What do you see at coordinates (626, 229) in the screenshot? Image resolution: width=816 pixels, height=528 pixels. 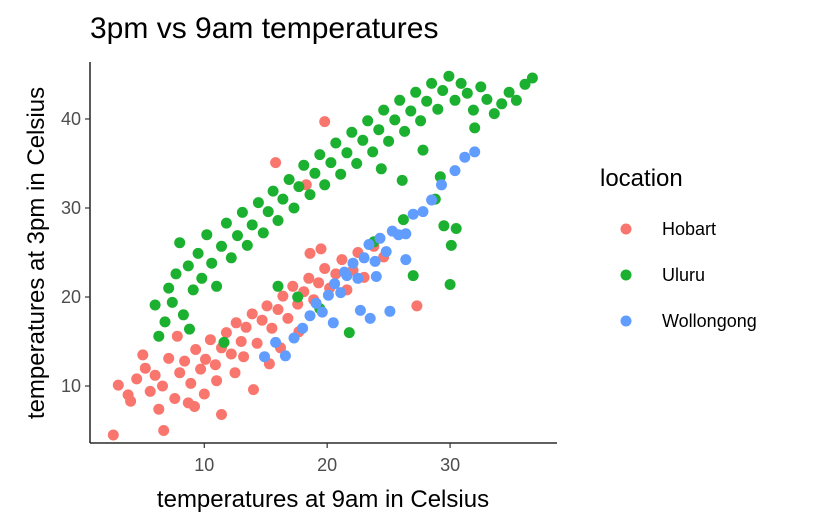 I see `legend-swatch` at bounding box center [626, 229].